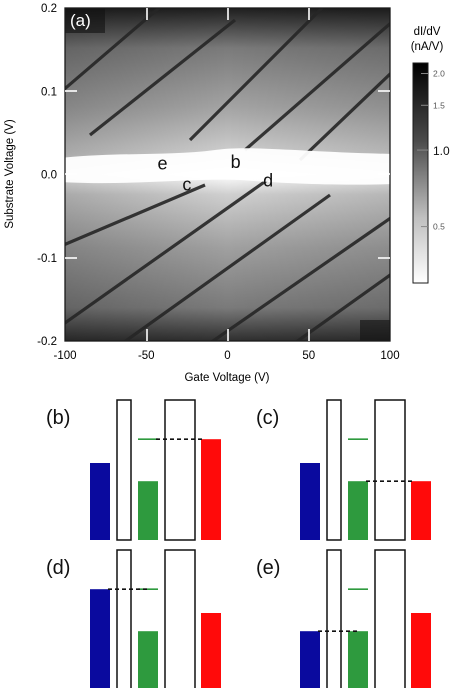  I want to click on y-tick-label: -0.1, so click(47, 259).